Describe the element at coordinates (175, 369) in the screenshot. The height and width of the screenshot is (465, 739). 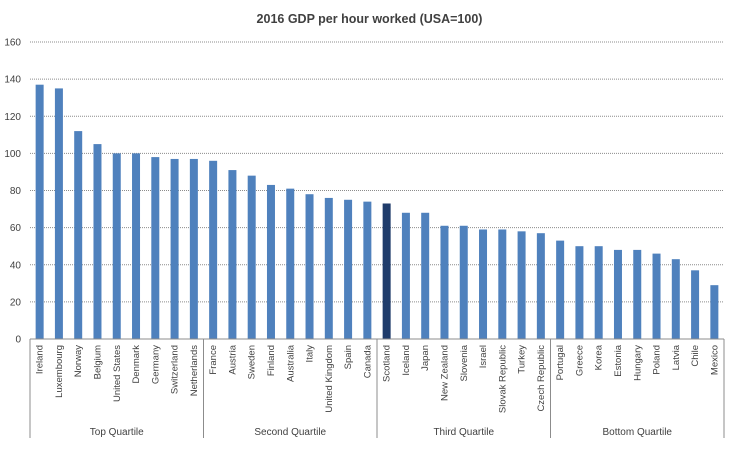
I see `category-label: Switzerland` at that location.